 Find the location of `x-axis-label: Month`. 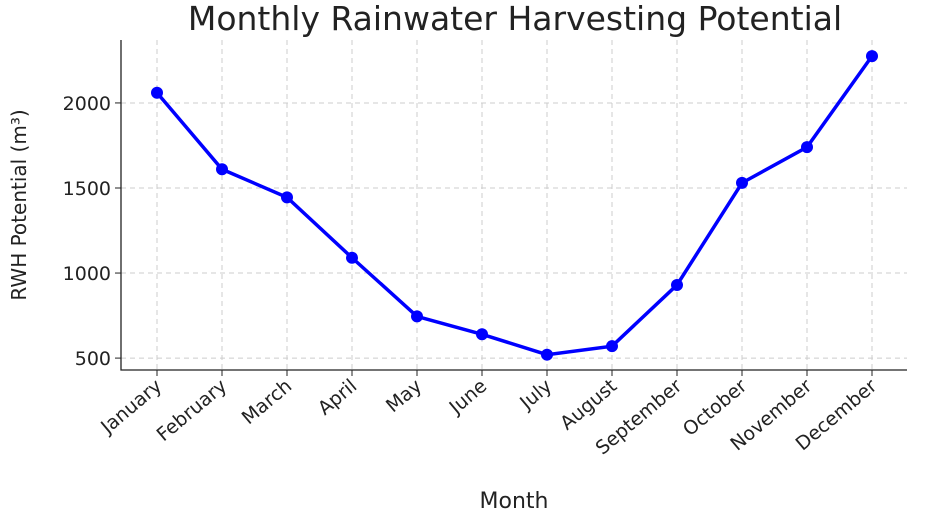

x-axis-label: Month is located at coordinates (514, 501).